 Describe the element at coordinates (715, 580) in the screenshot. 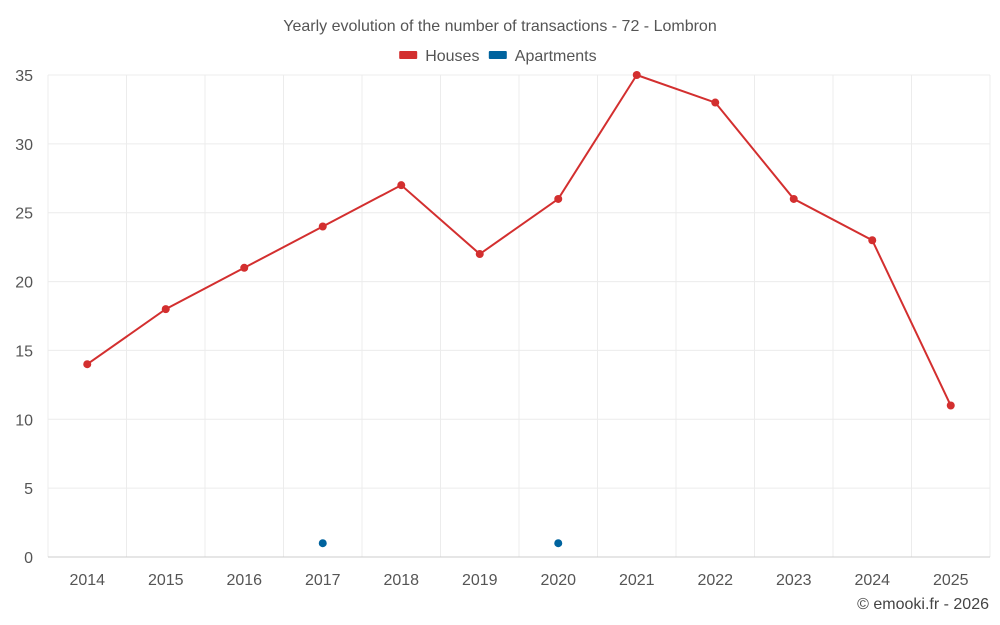

I see `x-tick-label: 2022` at that location.